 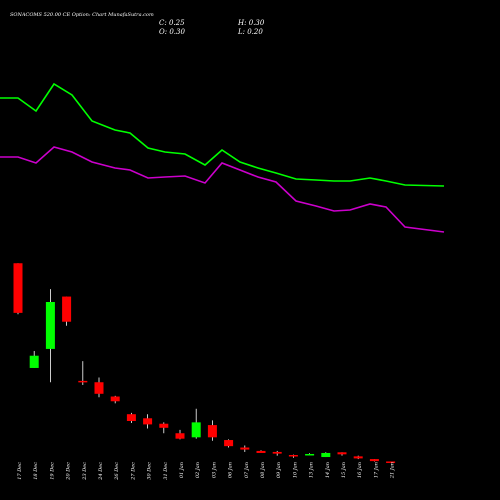 What do you see at coordinates (182, 470) in the screenshot?
I see `x-tick-label: 01 Jan` at bounding box center [182, 470].